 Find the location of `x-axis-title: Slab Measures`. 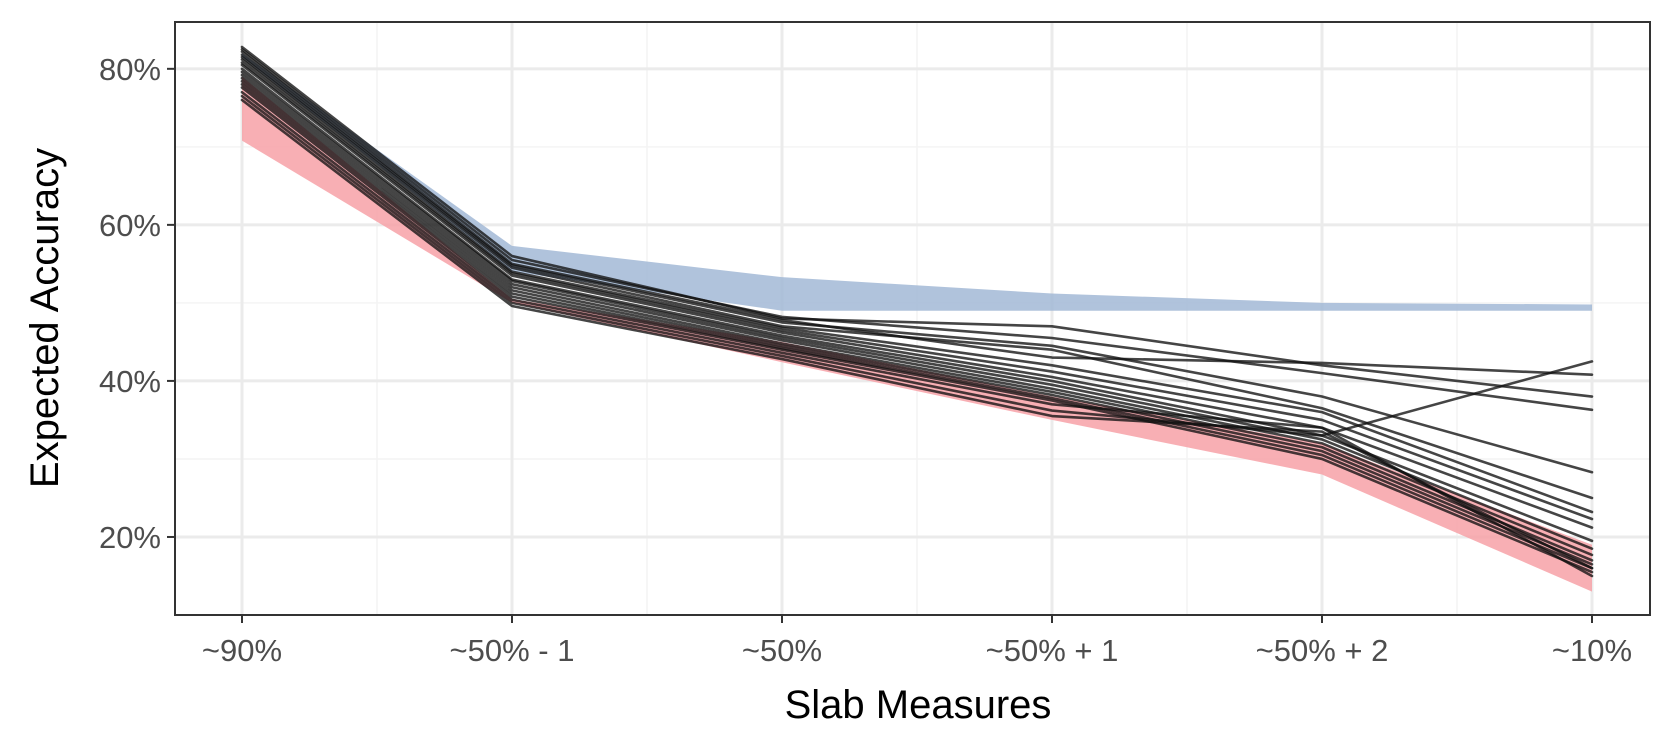

x-axis-title: Slab Measures is located at coordinates (918, 705).